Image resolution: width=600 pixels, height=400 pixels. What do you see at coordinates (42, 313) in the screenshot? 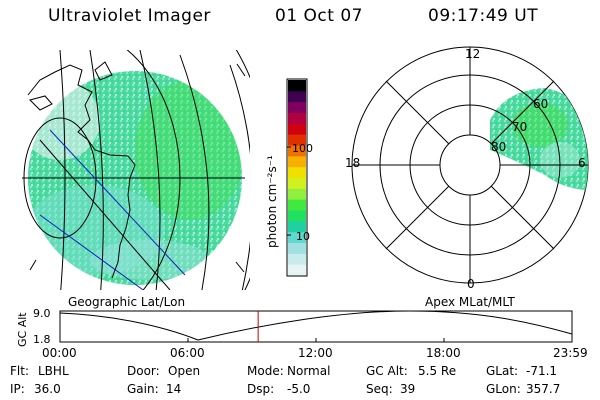
I see `timeline-ymax: 9.0` at bounding box center [42, 313].